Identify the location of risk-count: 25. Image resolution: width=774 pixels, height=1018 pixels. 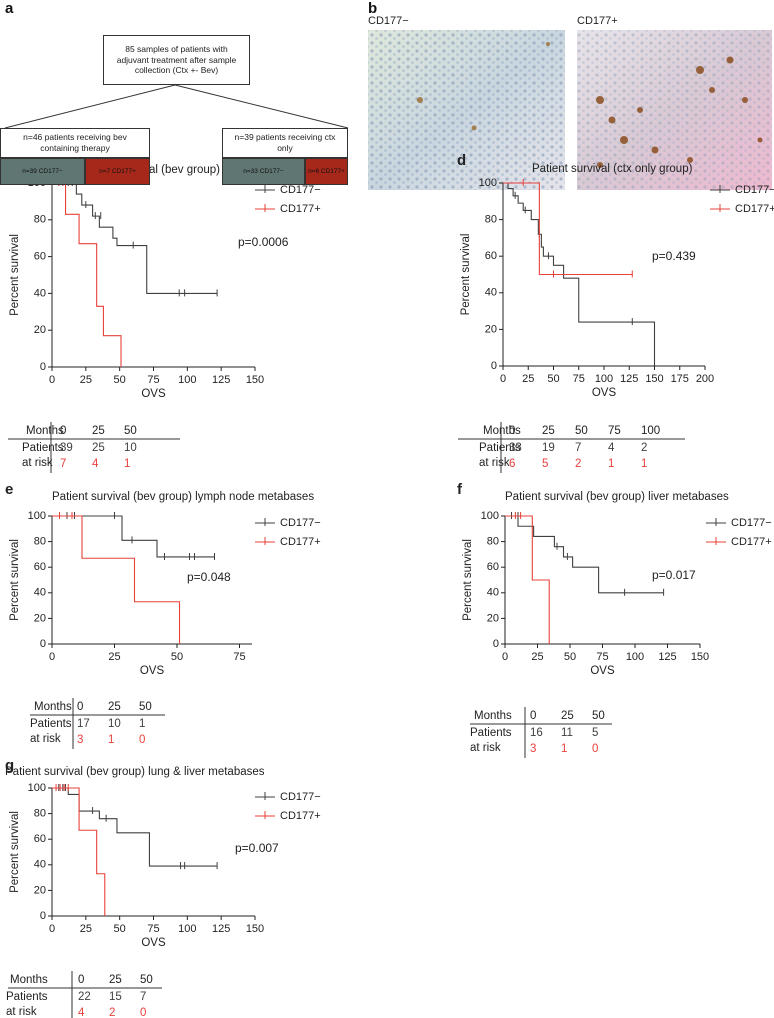
(98, 448).